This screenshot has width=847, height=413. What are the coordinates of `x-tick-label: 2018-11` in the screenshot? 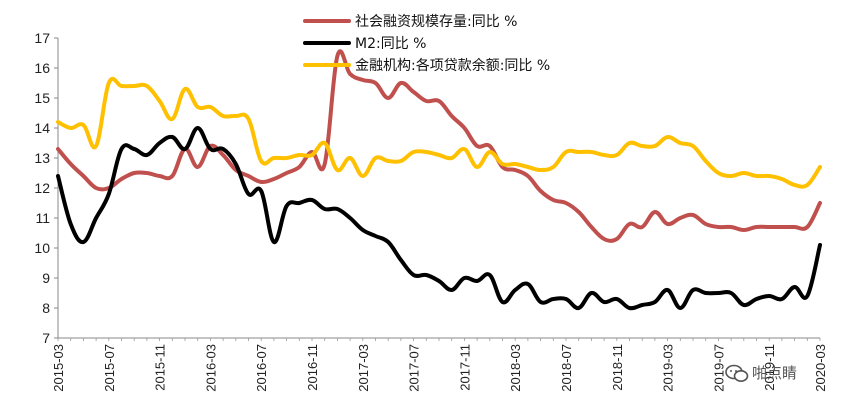 It's located at (617, 367).